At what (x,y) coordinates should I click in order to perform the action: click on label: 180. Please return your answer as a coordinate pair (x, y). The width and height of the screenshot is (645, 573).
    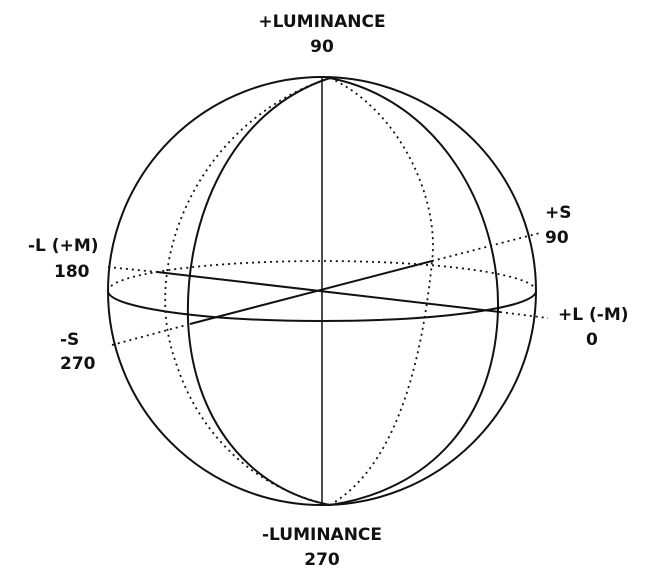
    Looking at the image, I should click on (72, 272).